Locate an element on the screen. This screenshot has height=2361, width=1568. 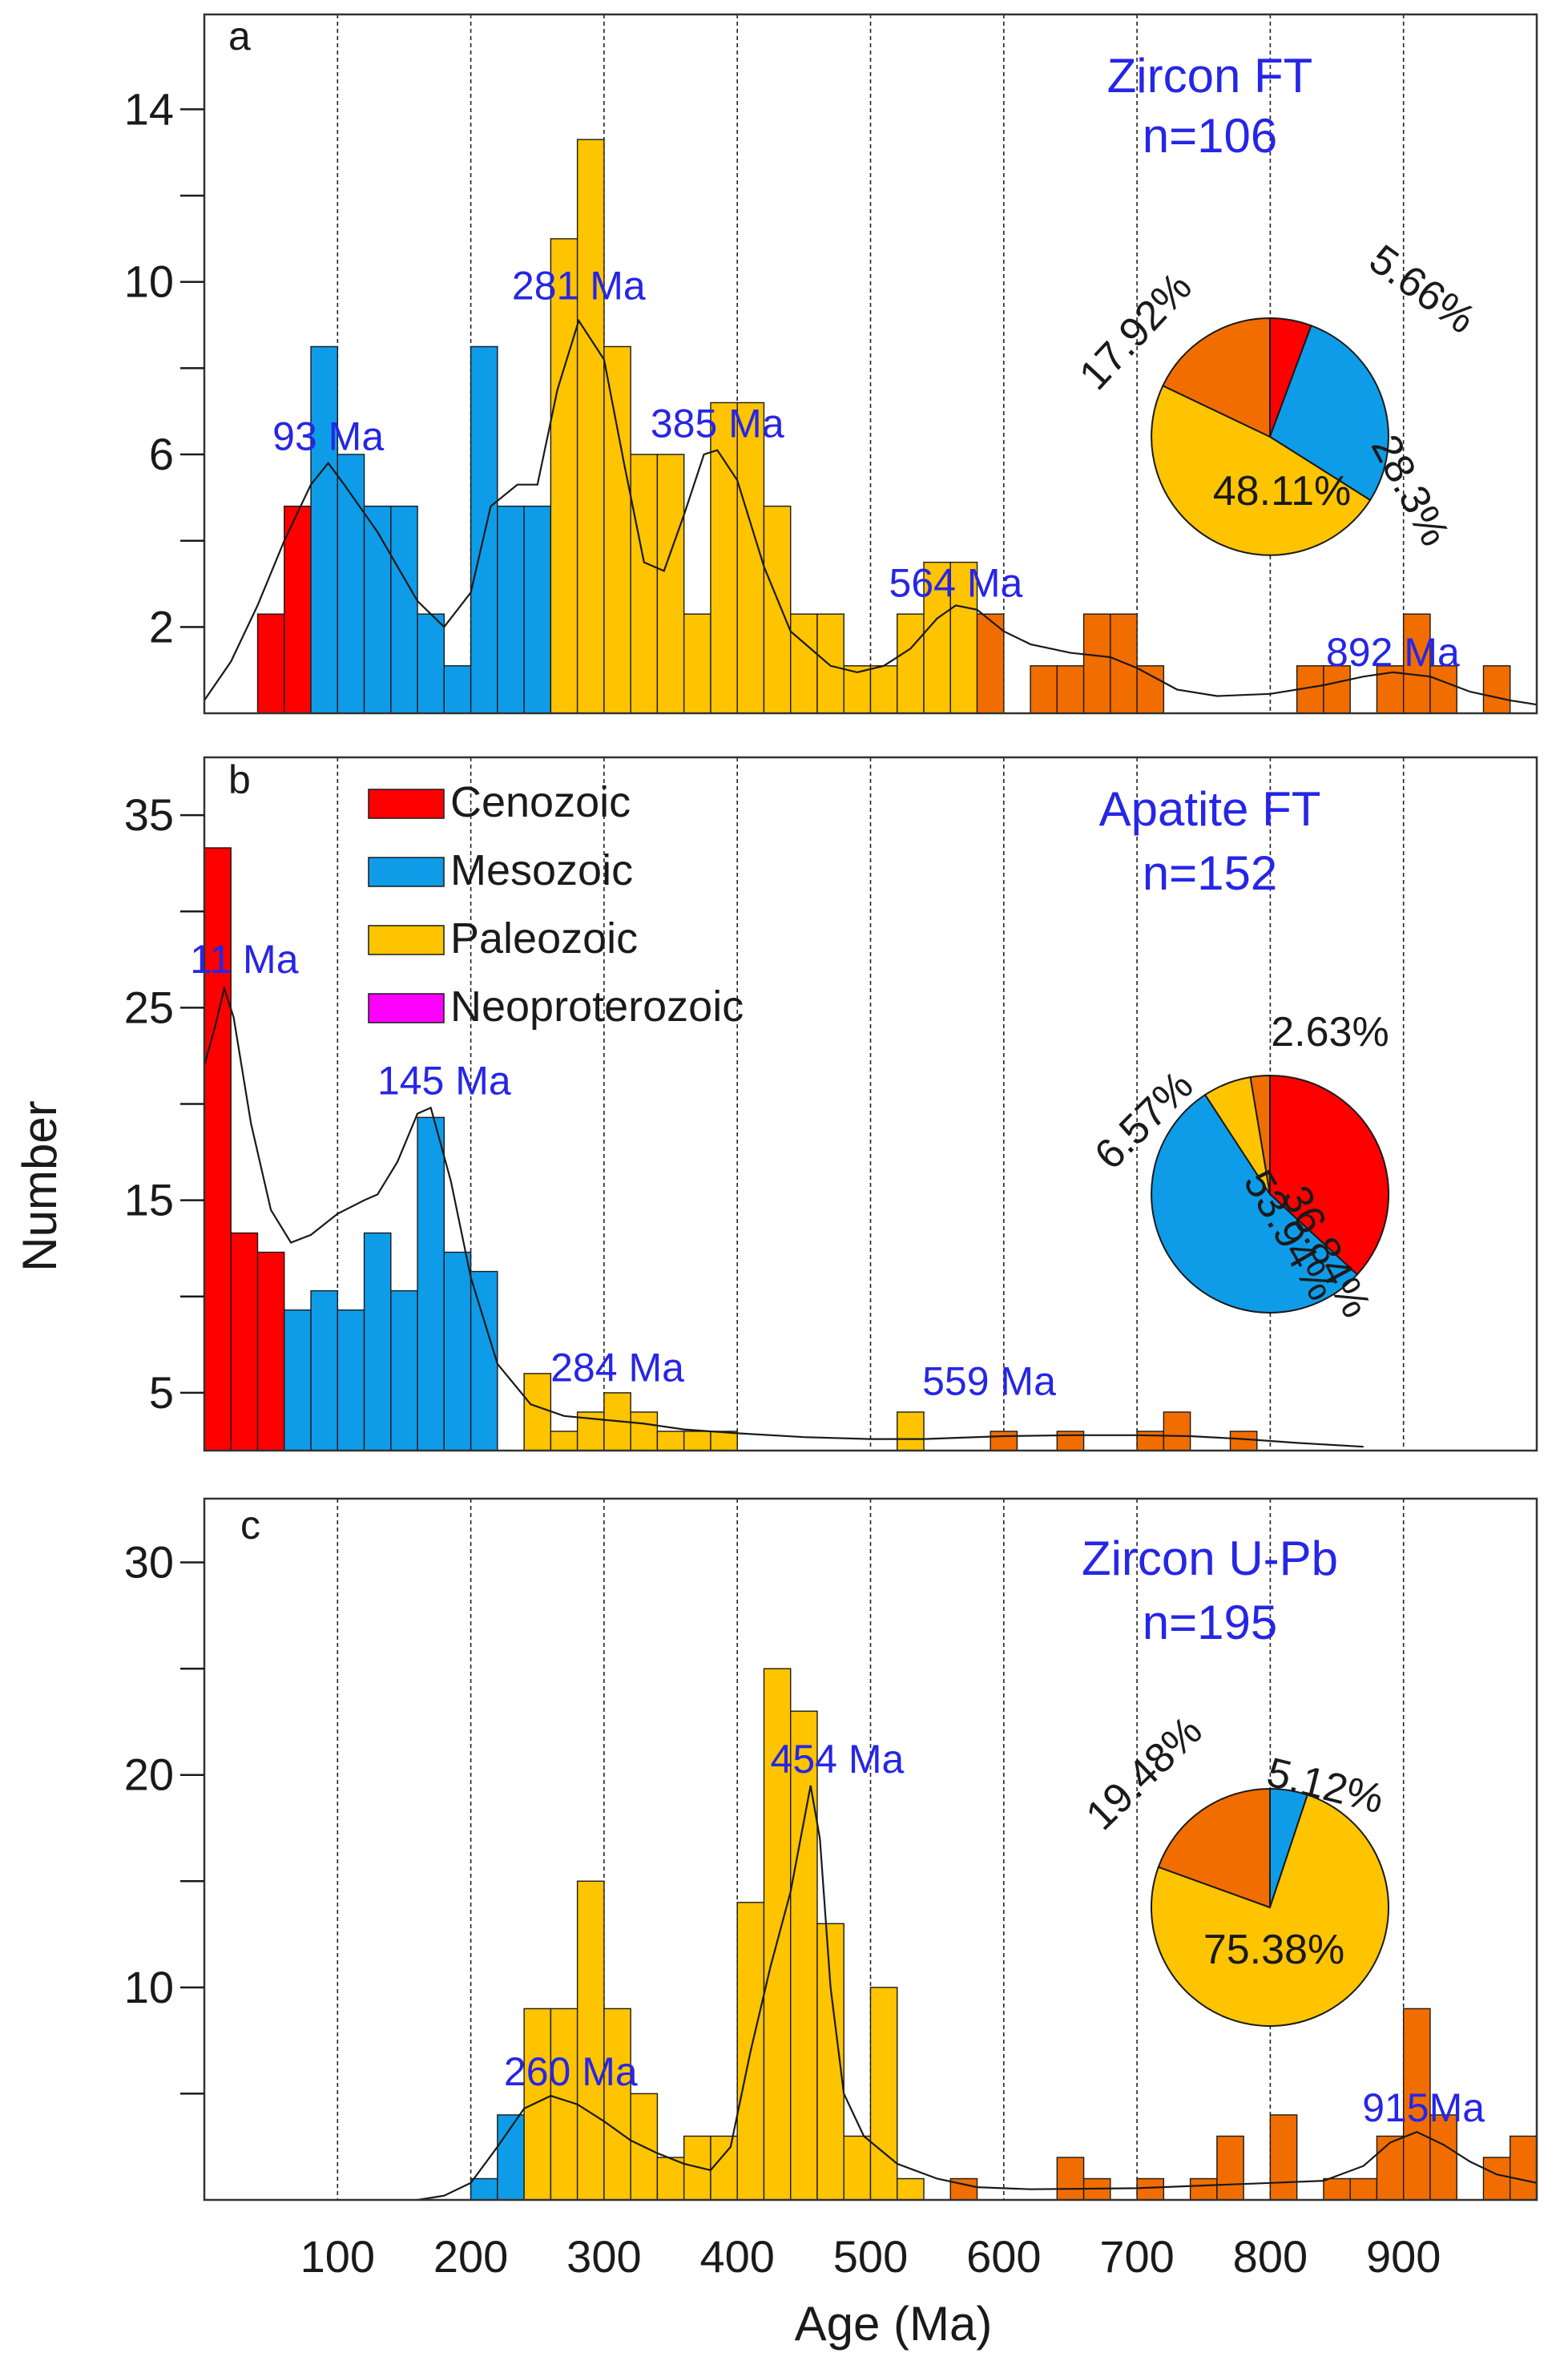
peak-label: 385 Ma is located at coordinates (717, 424).